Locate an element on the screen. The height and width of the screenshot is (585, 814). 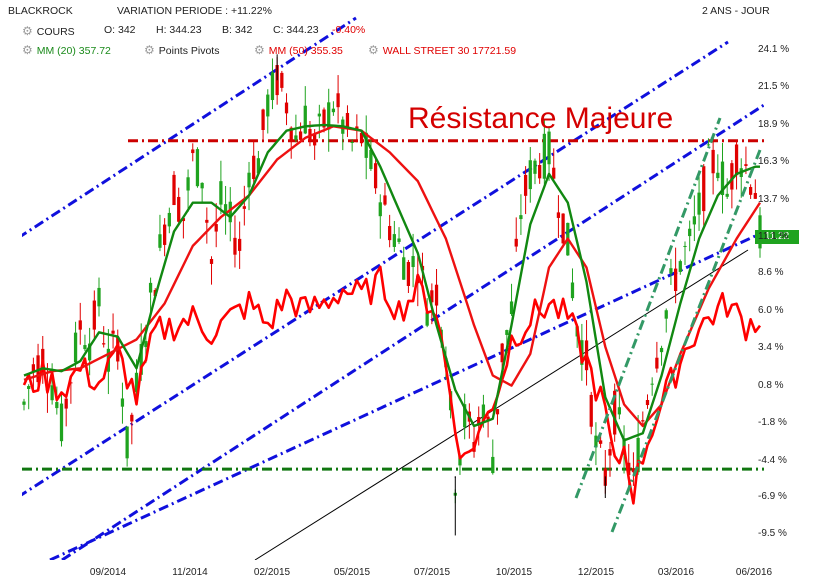
cours-label: COURS is located at coordinates (55, 32).